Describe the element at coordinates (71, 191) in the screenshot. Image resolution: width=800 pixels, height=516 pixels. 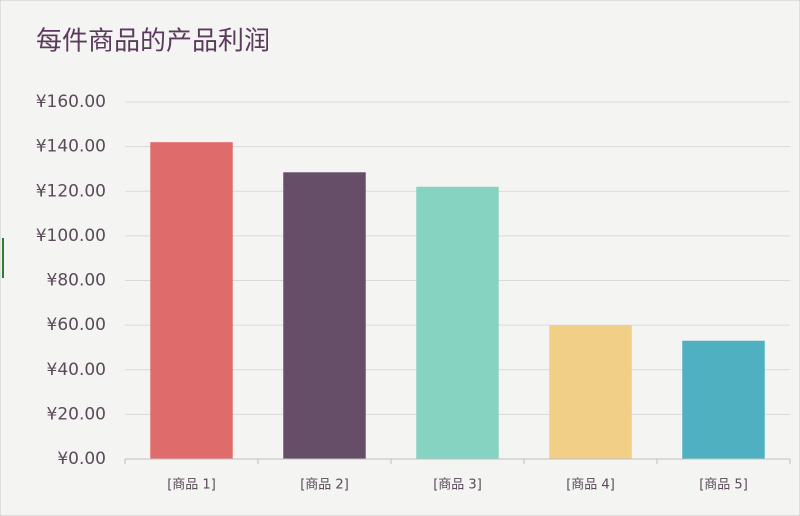
I see `y-tick-label: ¥120.00` at that location.